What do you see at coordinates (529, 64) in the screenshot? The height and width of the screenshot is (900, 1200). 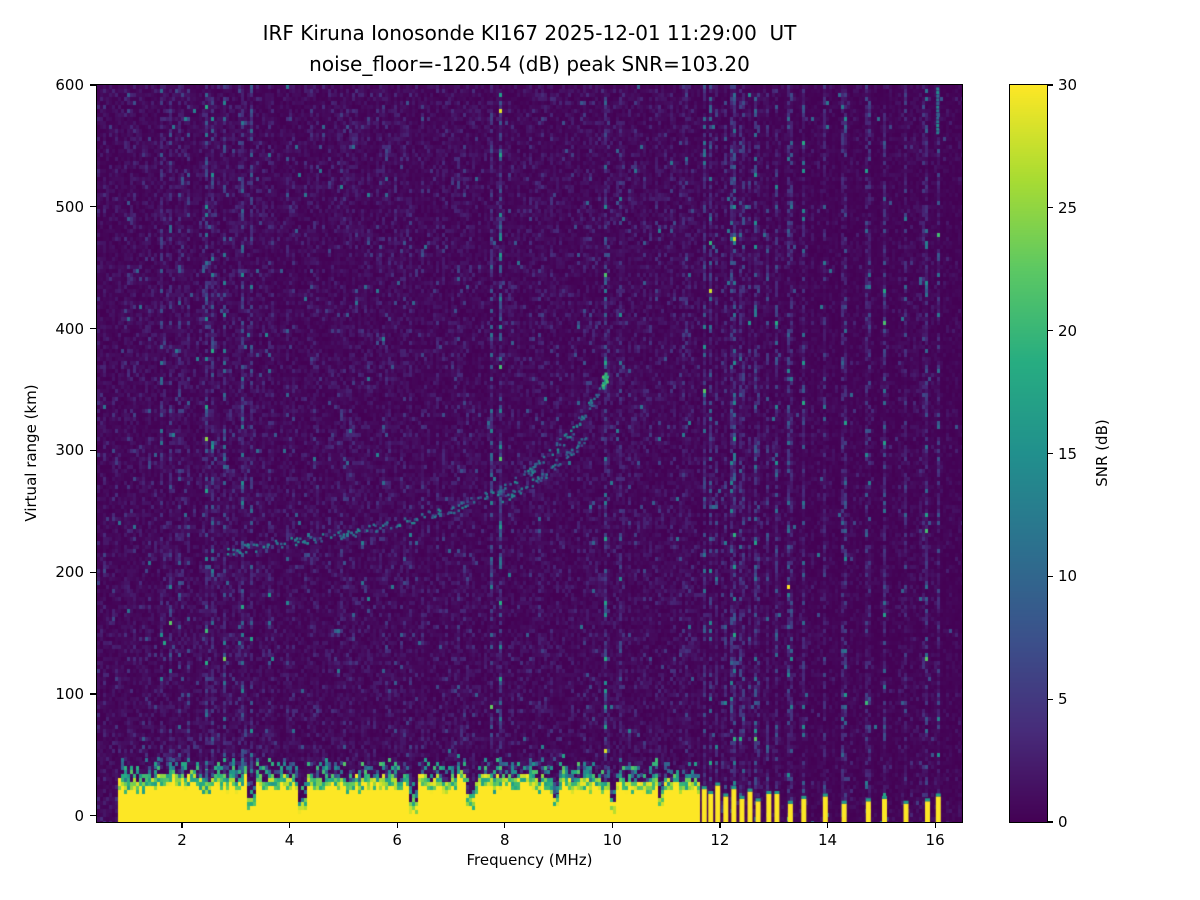 I see `chart-title-line2: noise_floor=-120.54 (dB) peak SNR=103.20` at bounding box center [529, 64].